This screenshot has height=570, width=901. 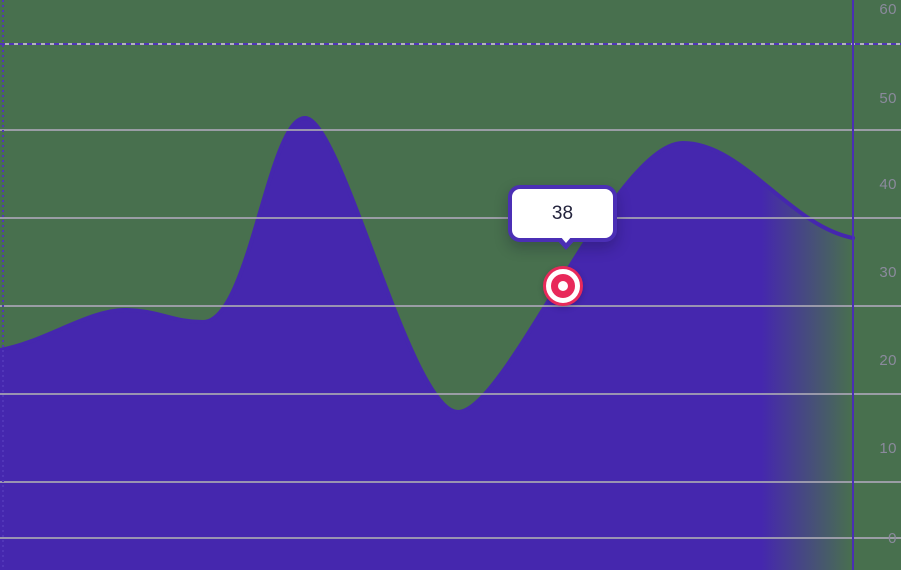 I want to click on y-axis-label-10: 10, so click(x=888, y=448).